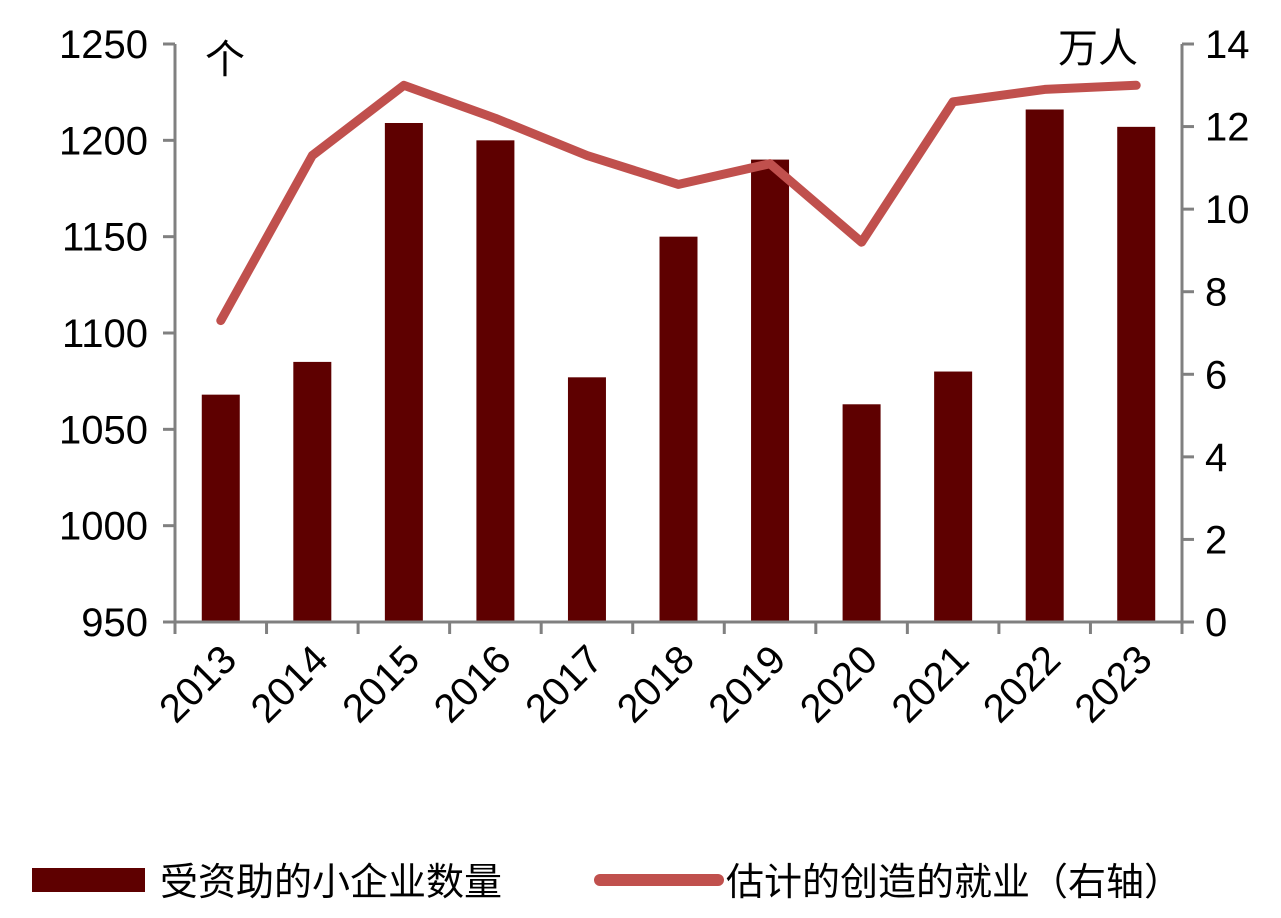  Describe the element at coordinates (220, 508) in the screenshot. I see `bar-2013` at that location.